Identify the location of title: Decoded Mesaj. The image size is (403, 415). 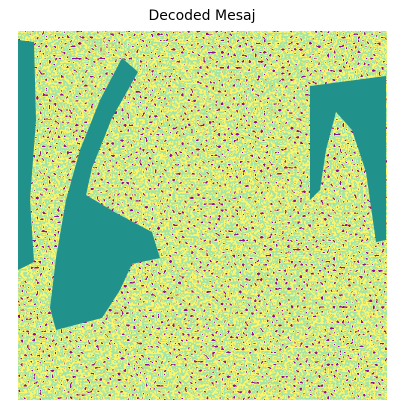
(202, 16).